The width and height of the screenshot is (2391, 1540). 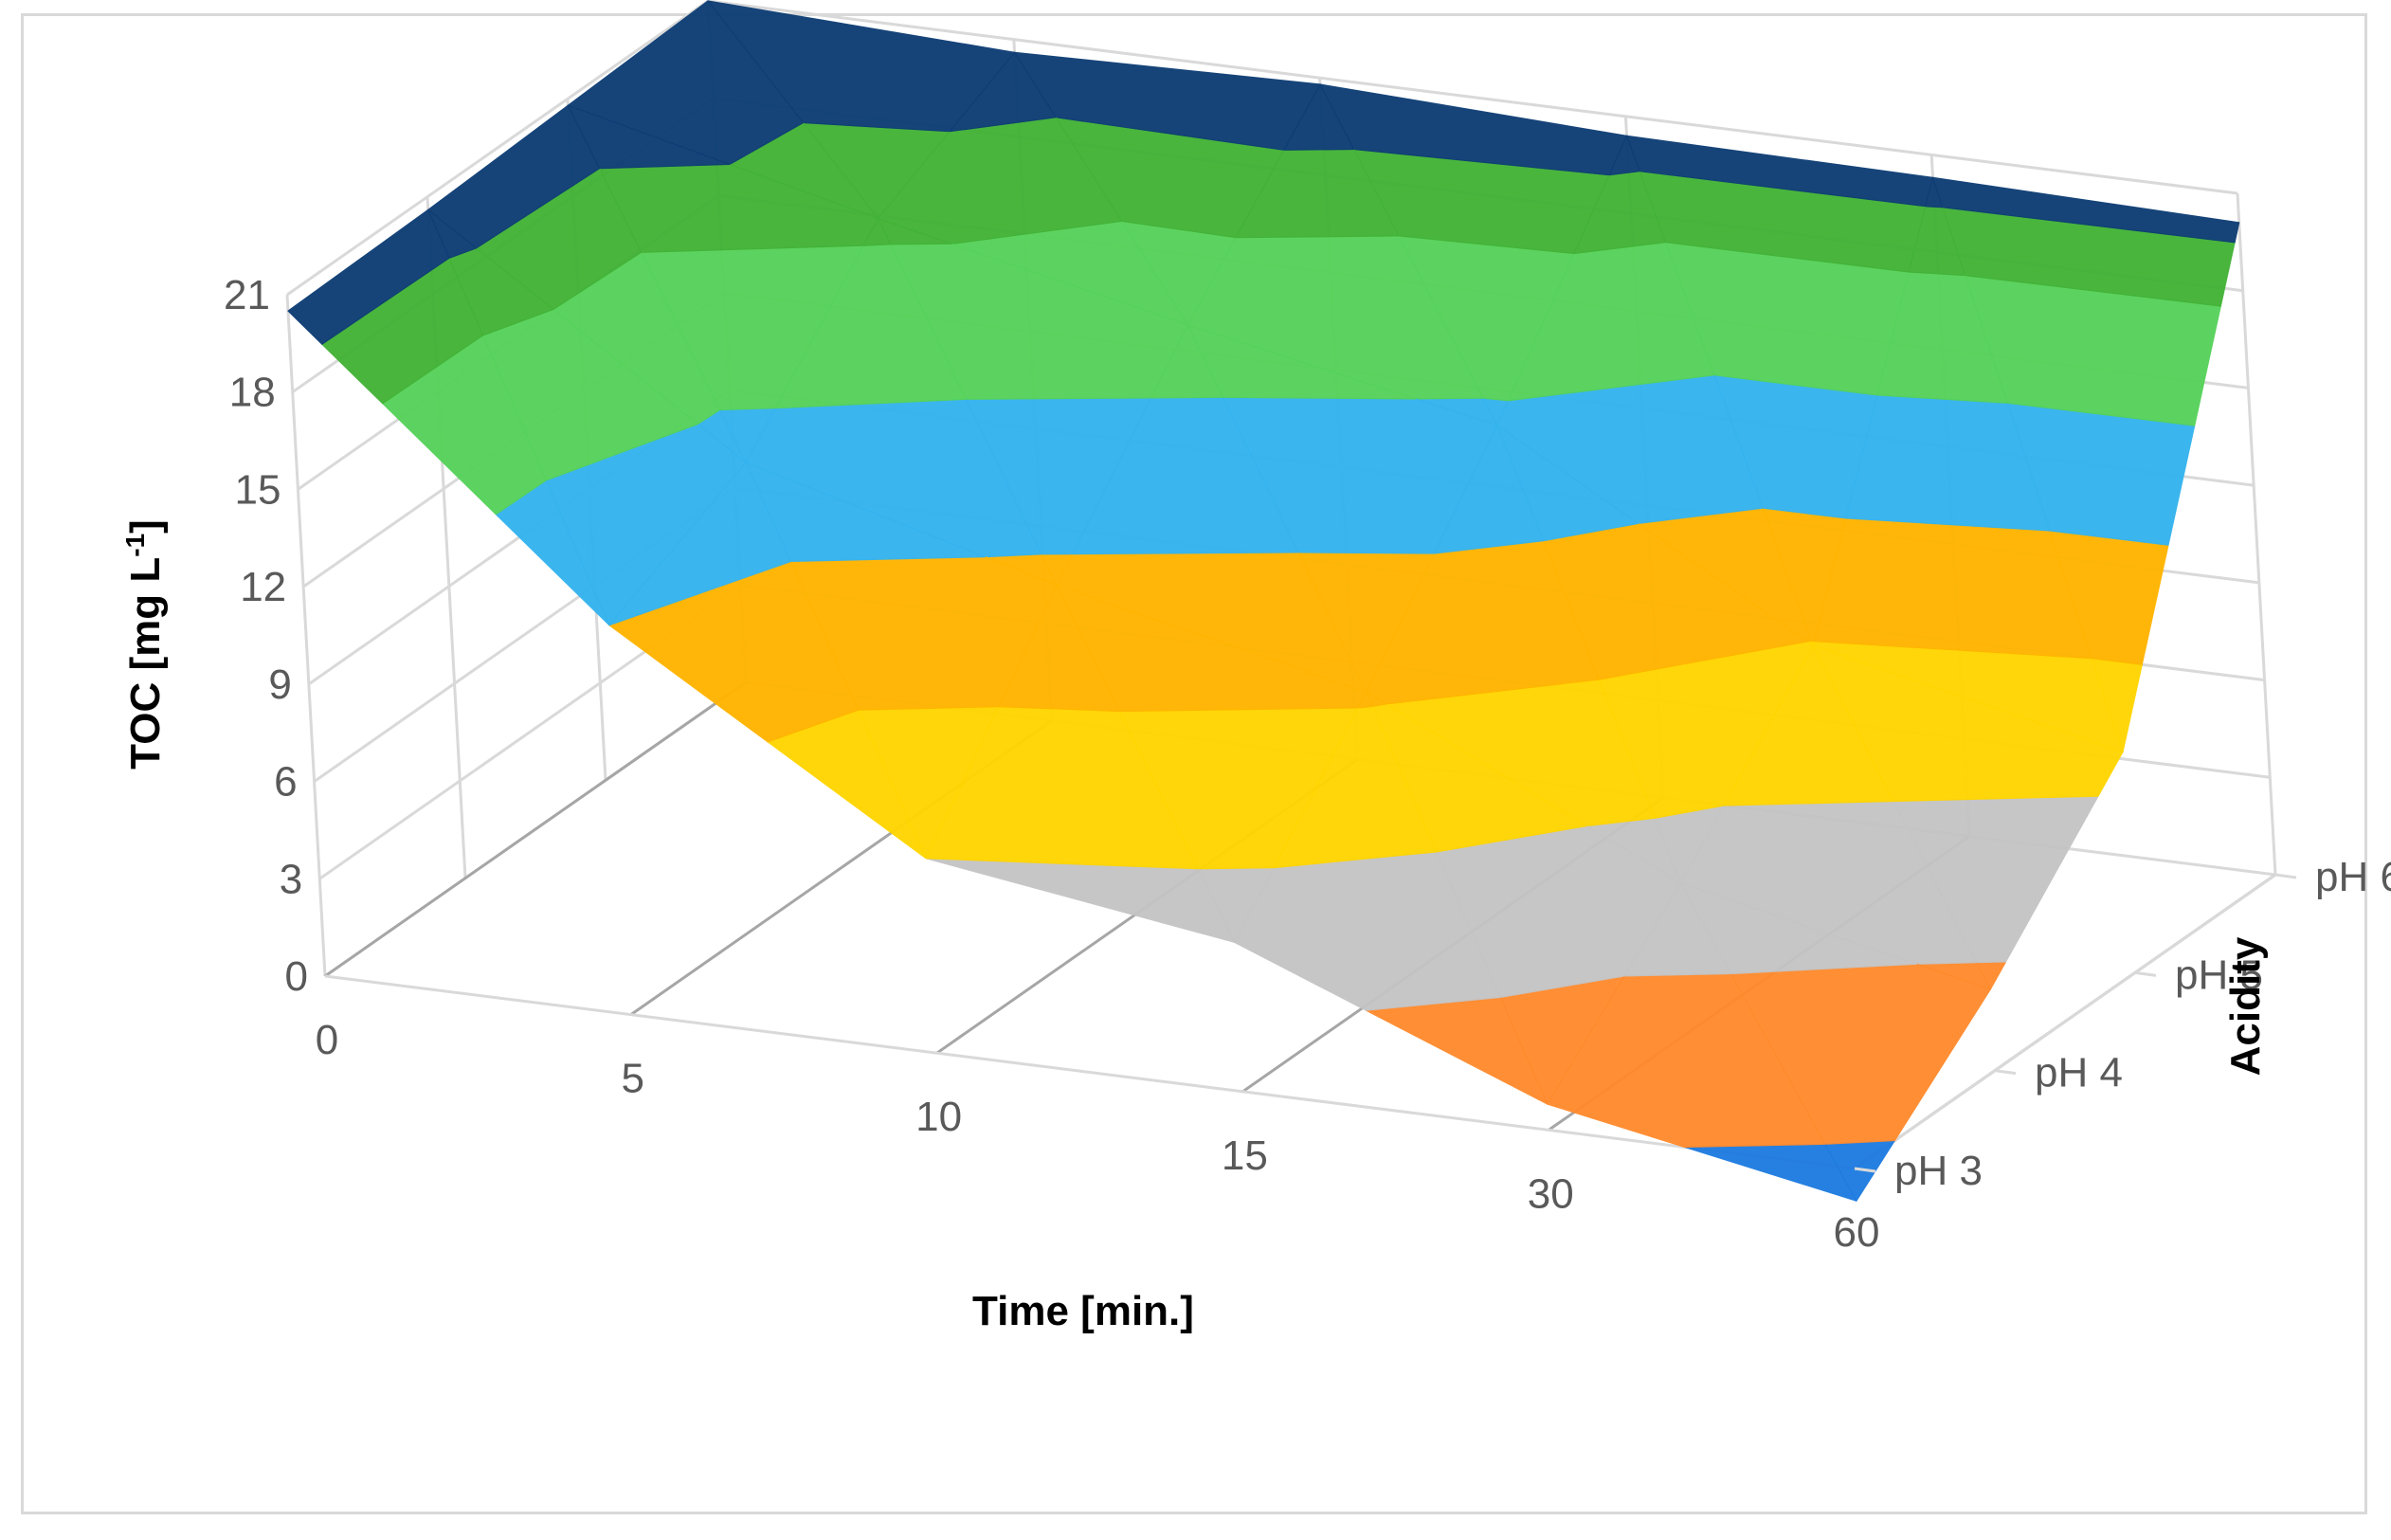 I want to click on z-axis-title-end: ], so click(x=145, y=526).